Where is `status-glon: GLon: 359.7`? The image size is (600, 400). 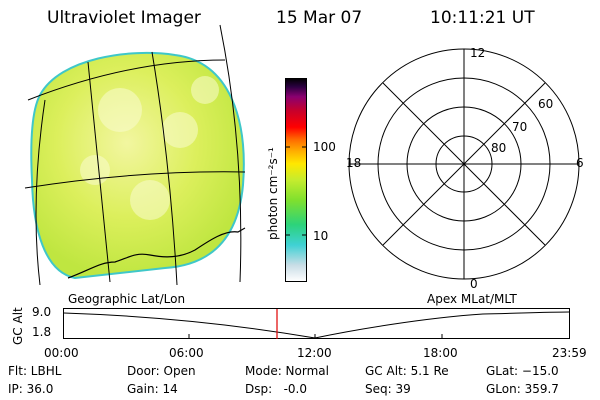
status-glon: GLon: 359.7 is located at coordinates (522, 389).